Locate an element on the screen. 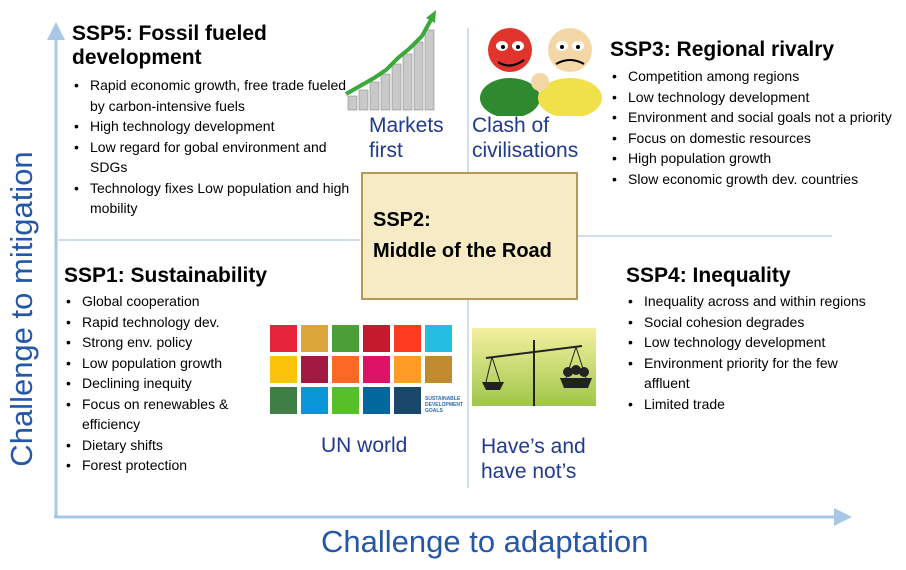 The height and width of the screenshot is (570, 906). list-item: Limited trade is located at coordinates (751, 404).